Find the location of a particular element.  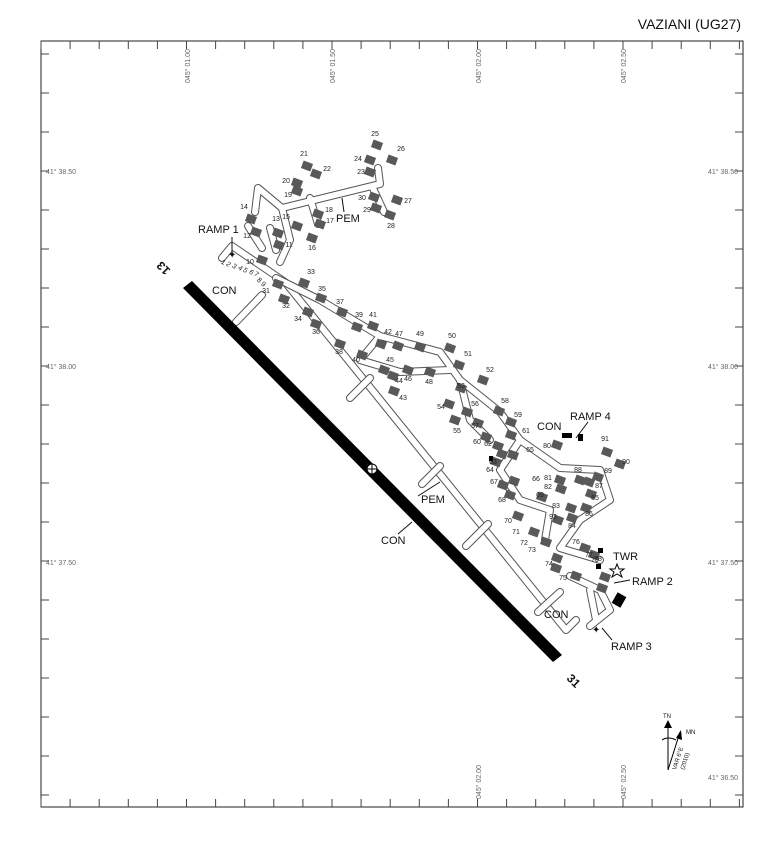

variation-year-label: (2010) is located at coordinates (685, 761).